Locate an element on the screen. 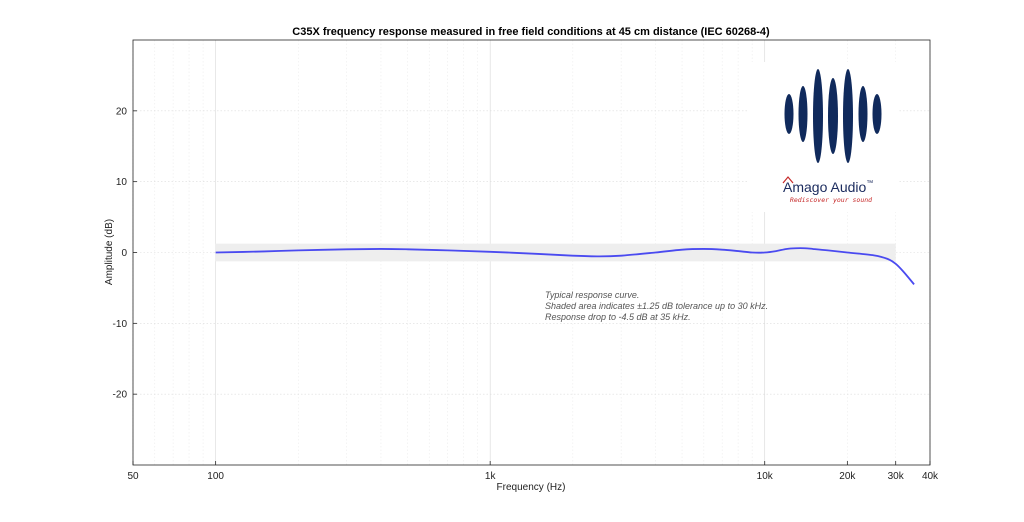  annotation-line-1: Typical response curve. is located at coordinates (592, 295).